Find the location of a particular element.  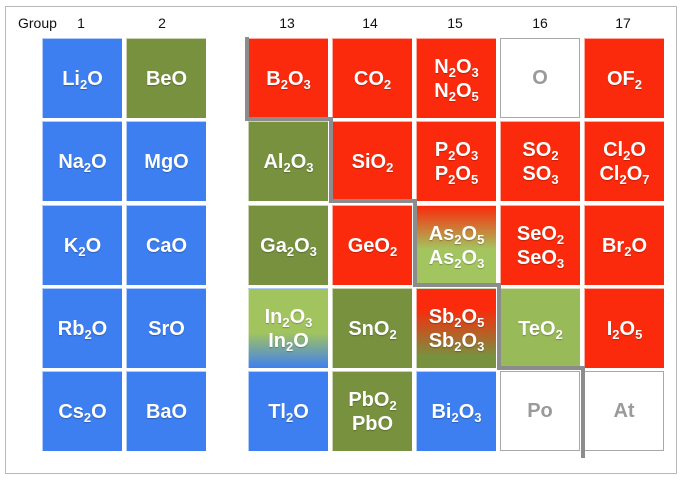

formula-text: SrO is located at coordinates (166, 328).